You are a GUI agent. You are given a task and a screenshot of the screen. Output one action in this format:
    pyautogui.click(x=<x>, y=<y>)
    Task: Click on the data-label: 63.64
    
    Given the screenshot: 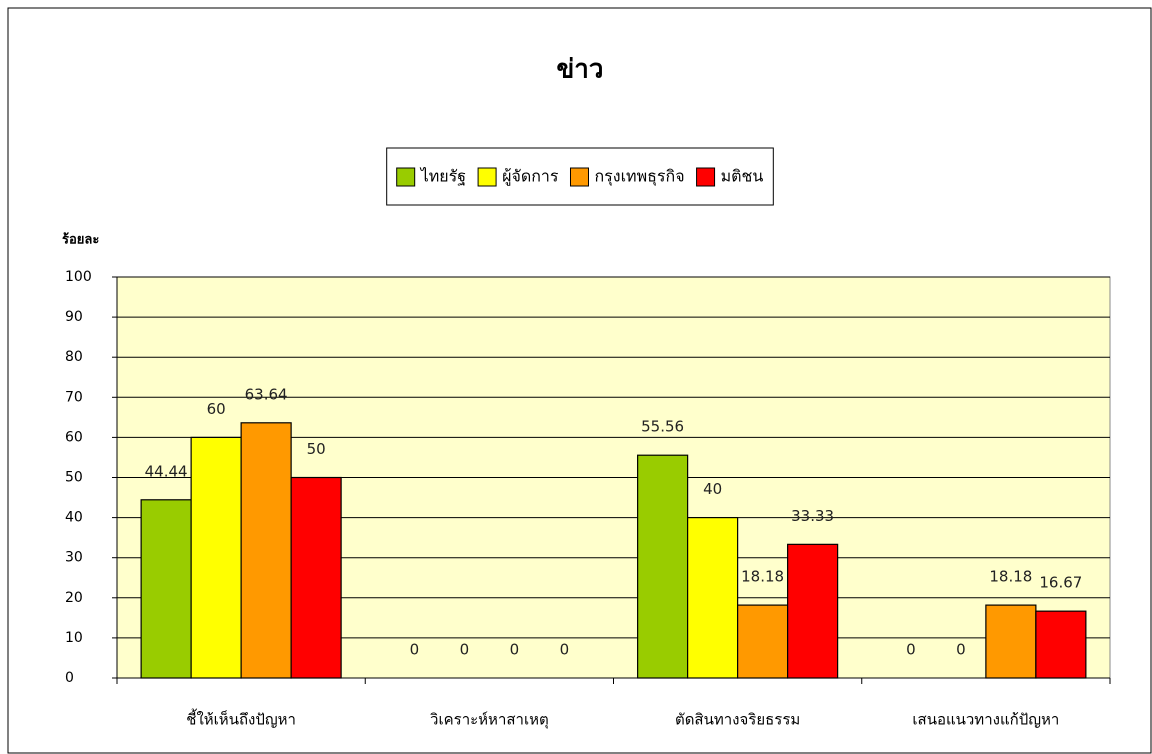 What is the action you would take?
    pyautogui.click(x=266, y=394)
    